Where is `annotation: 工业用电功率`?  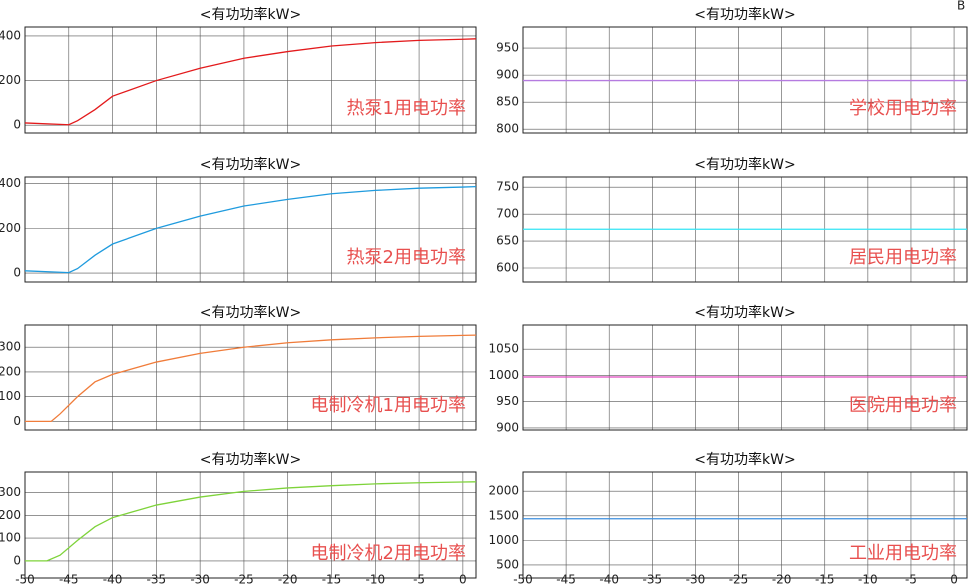 annotation: 工业用电功率 is located at coordinates (903, 553).